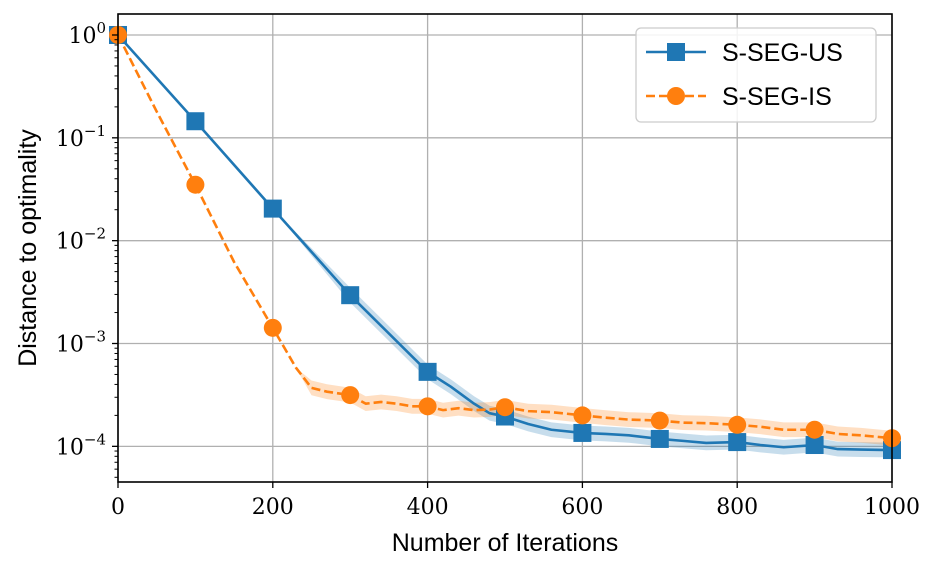 The image size is (934, 571). What do you see at coordinates (118, 507) in the screenshot?
I see `x-tick-label: 0` at bounding box center [118, 507].